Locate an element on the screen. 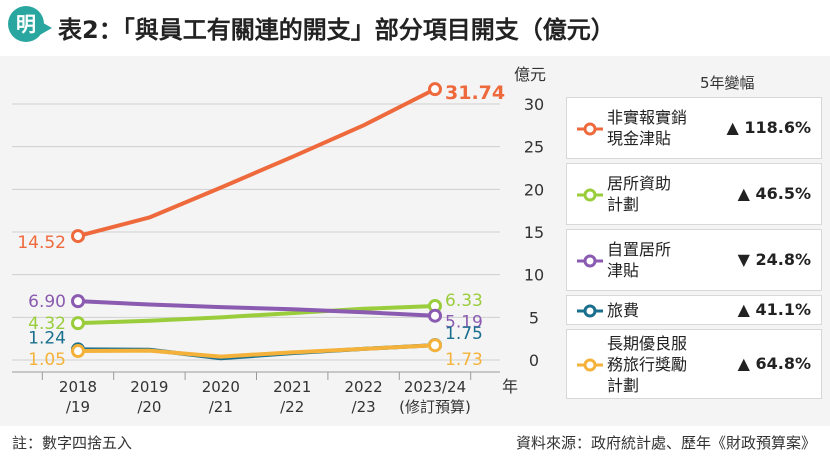  y-tick-label: 30 is located at coordinates (534, 104).